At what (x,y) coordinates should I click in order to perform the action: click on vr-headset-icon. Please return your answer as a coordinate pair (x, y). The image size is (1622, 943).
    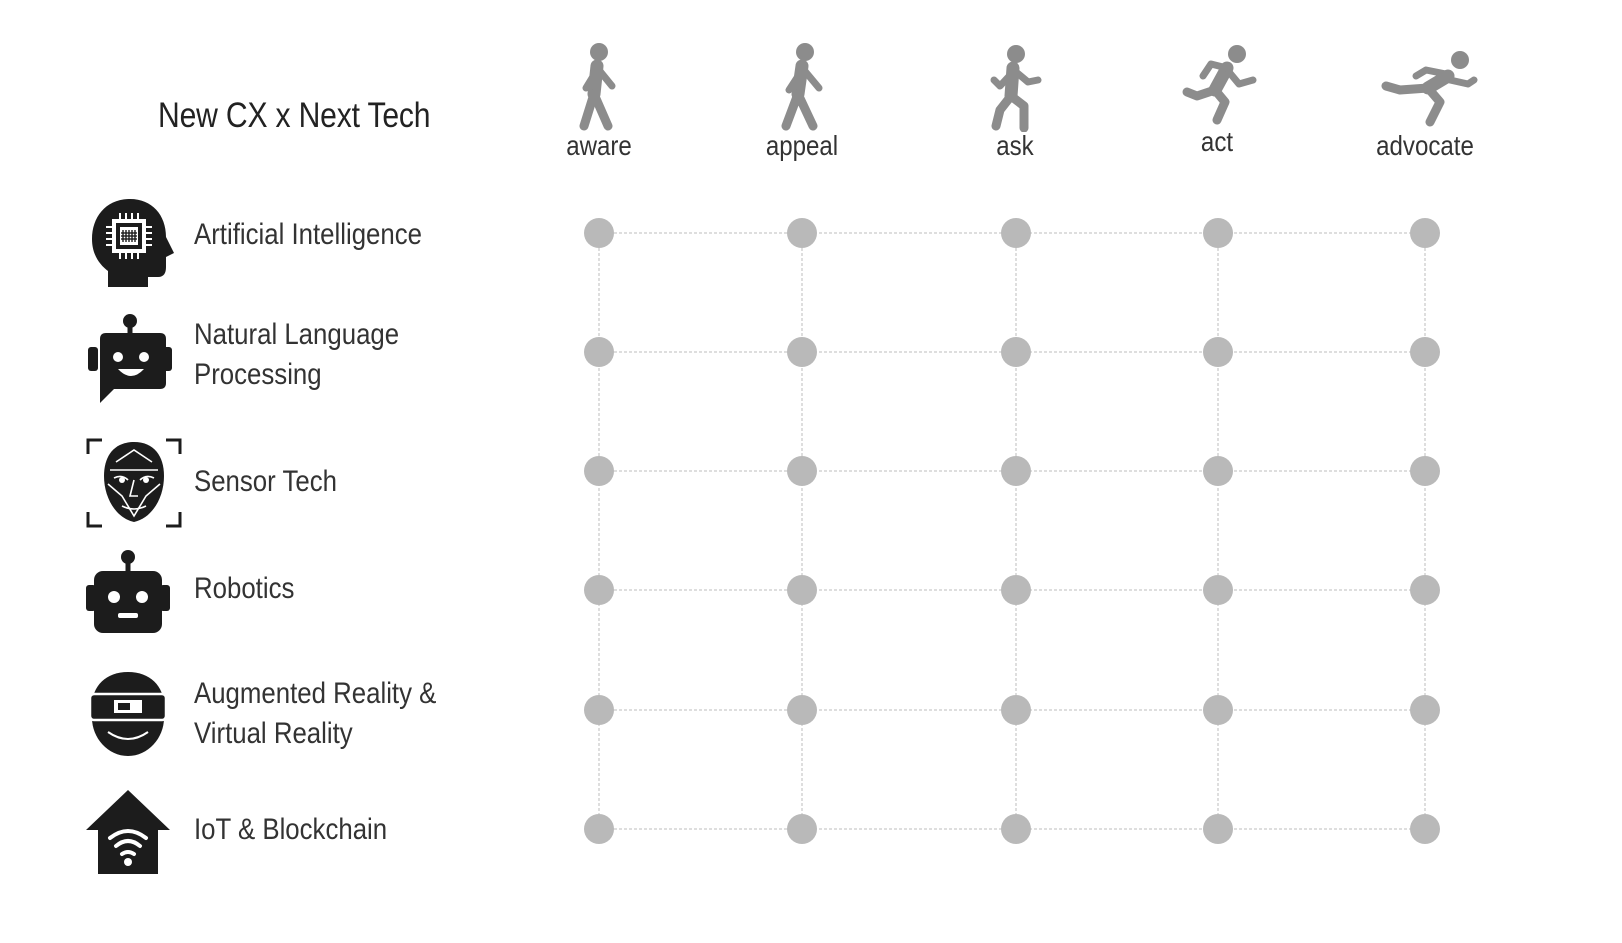
    Looking at the image, I should click on (128, 714).